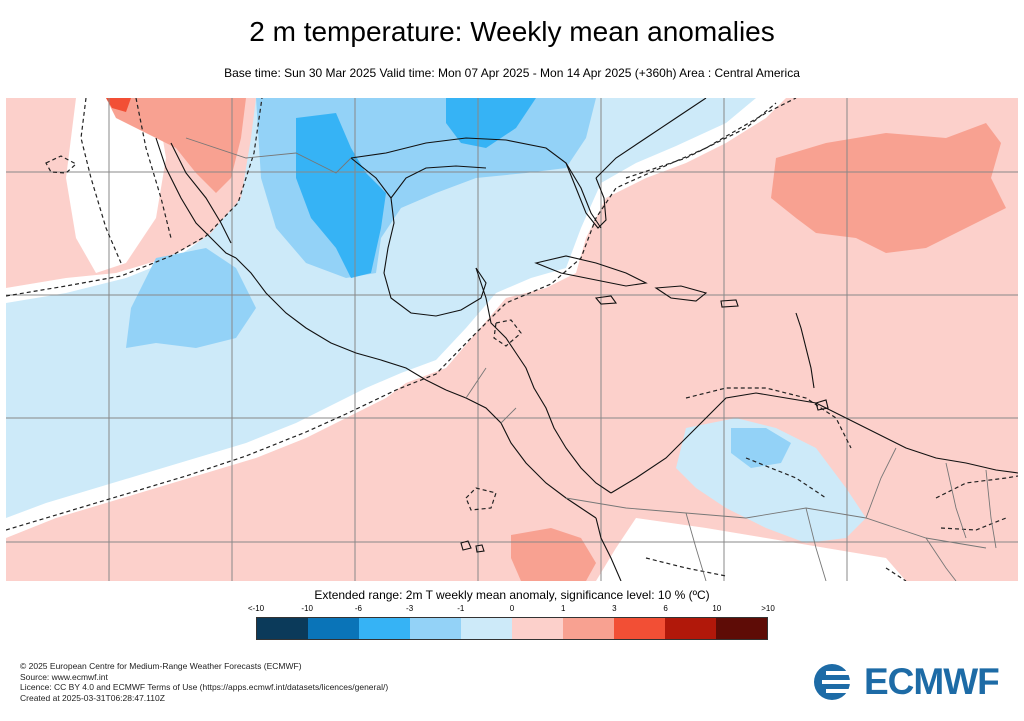  What do you see at coordinates (836, 682) in the screenshot?
I see `ecmwf-logo-icon` at bounding box center [836, 682].